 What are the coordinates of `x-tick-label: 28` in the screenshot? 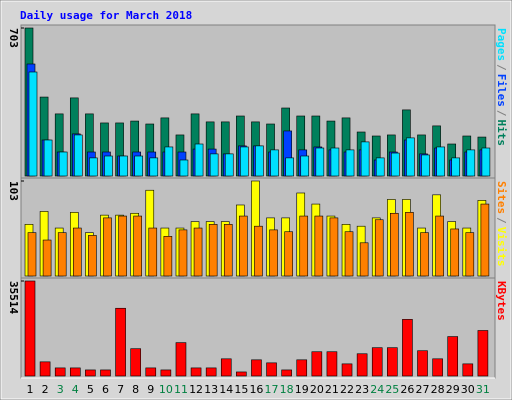 It's located at (438, 389).